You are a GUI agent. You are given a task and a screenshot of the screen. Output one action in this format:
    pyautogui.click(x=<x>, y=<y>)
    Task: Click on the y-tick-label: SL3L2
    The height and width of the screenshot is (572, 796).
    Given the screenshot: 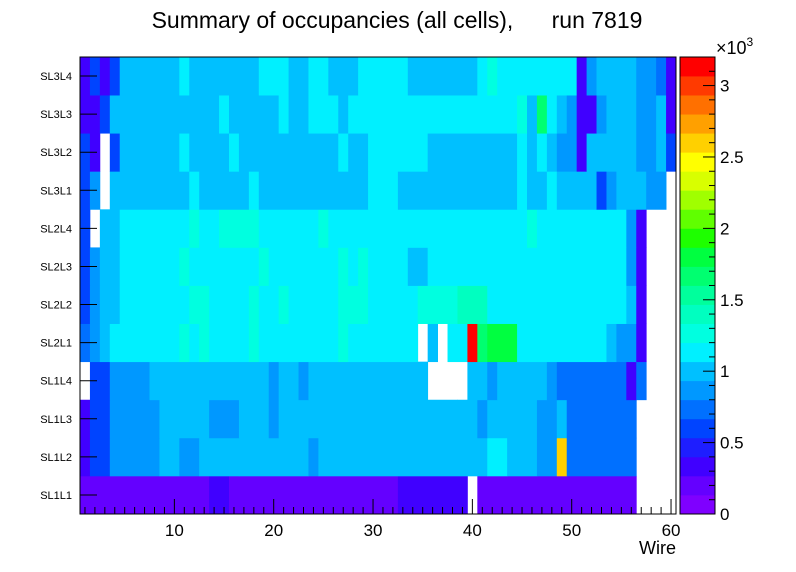 What is the action you would take?
    pyautogui.click(x=56, y=153)
    